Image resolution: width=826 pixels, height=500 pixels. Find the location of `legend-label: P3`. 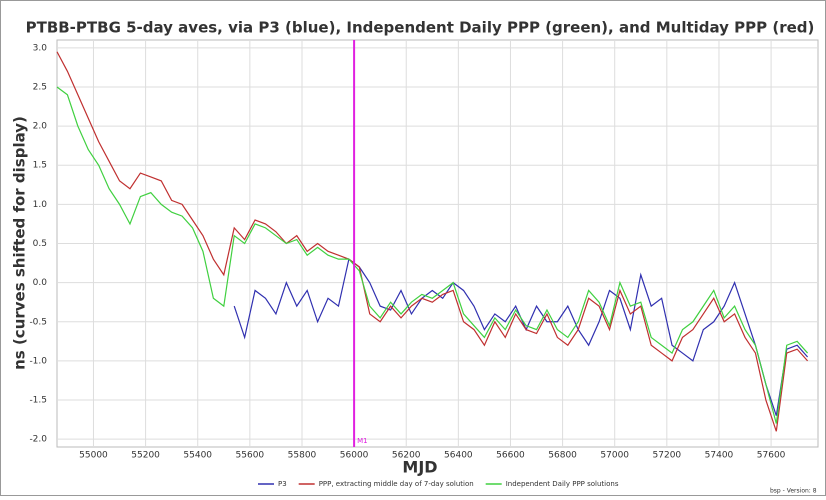

legend-label: P3 is located at coordinates (282, 484).